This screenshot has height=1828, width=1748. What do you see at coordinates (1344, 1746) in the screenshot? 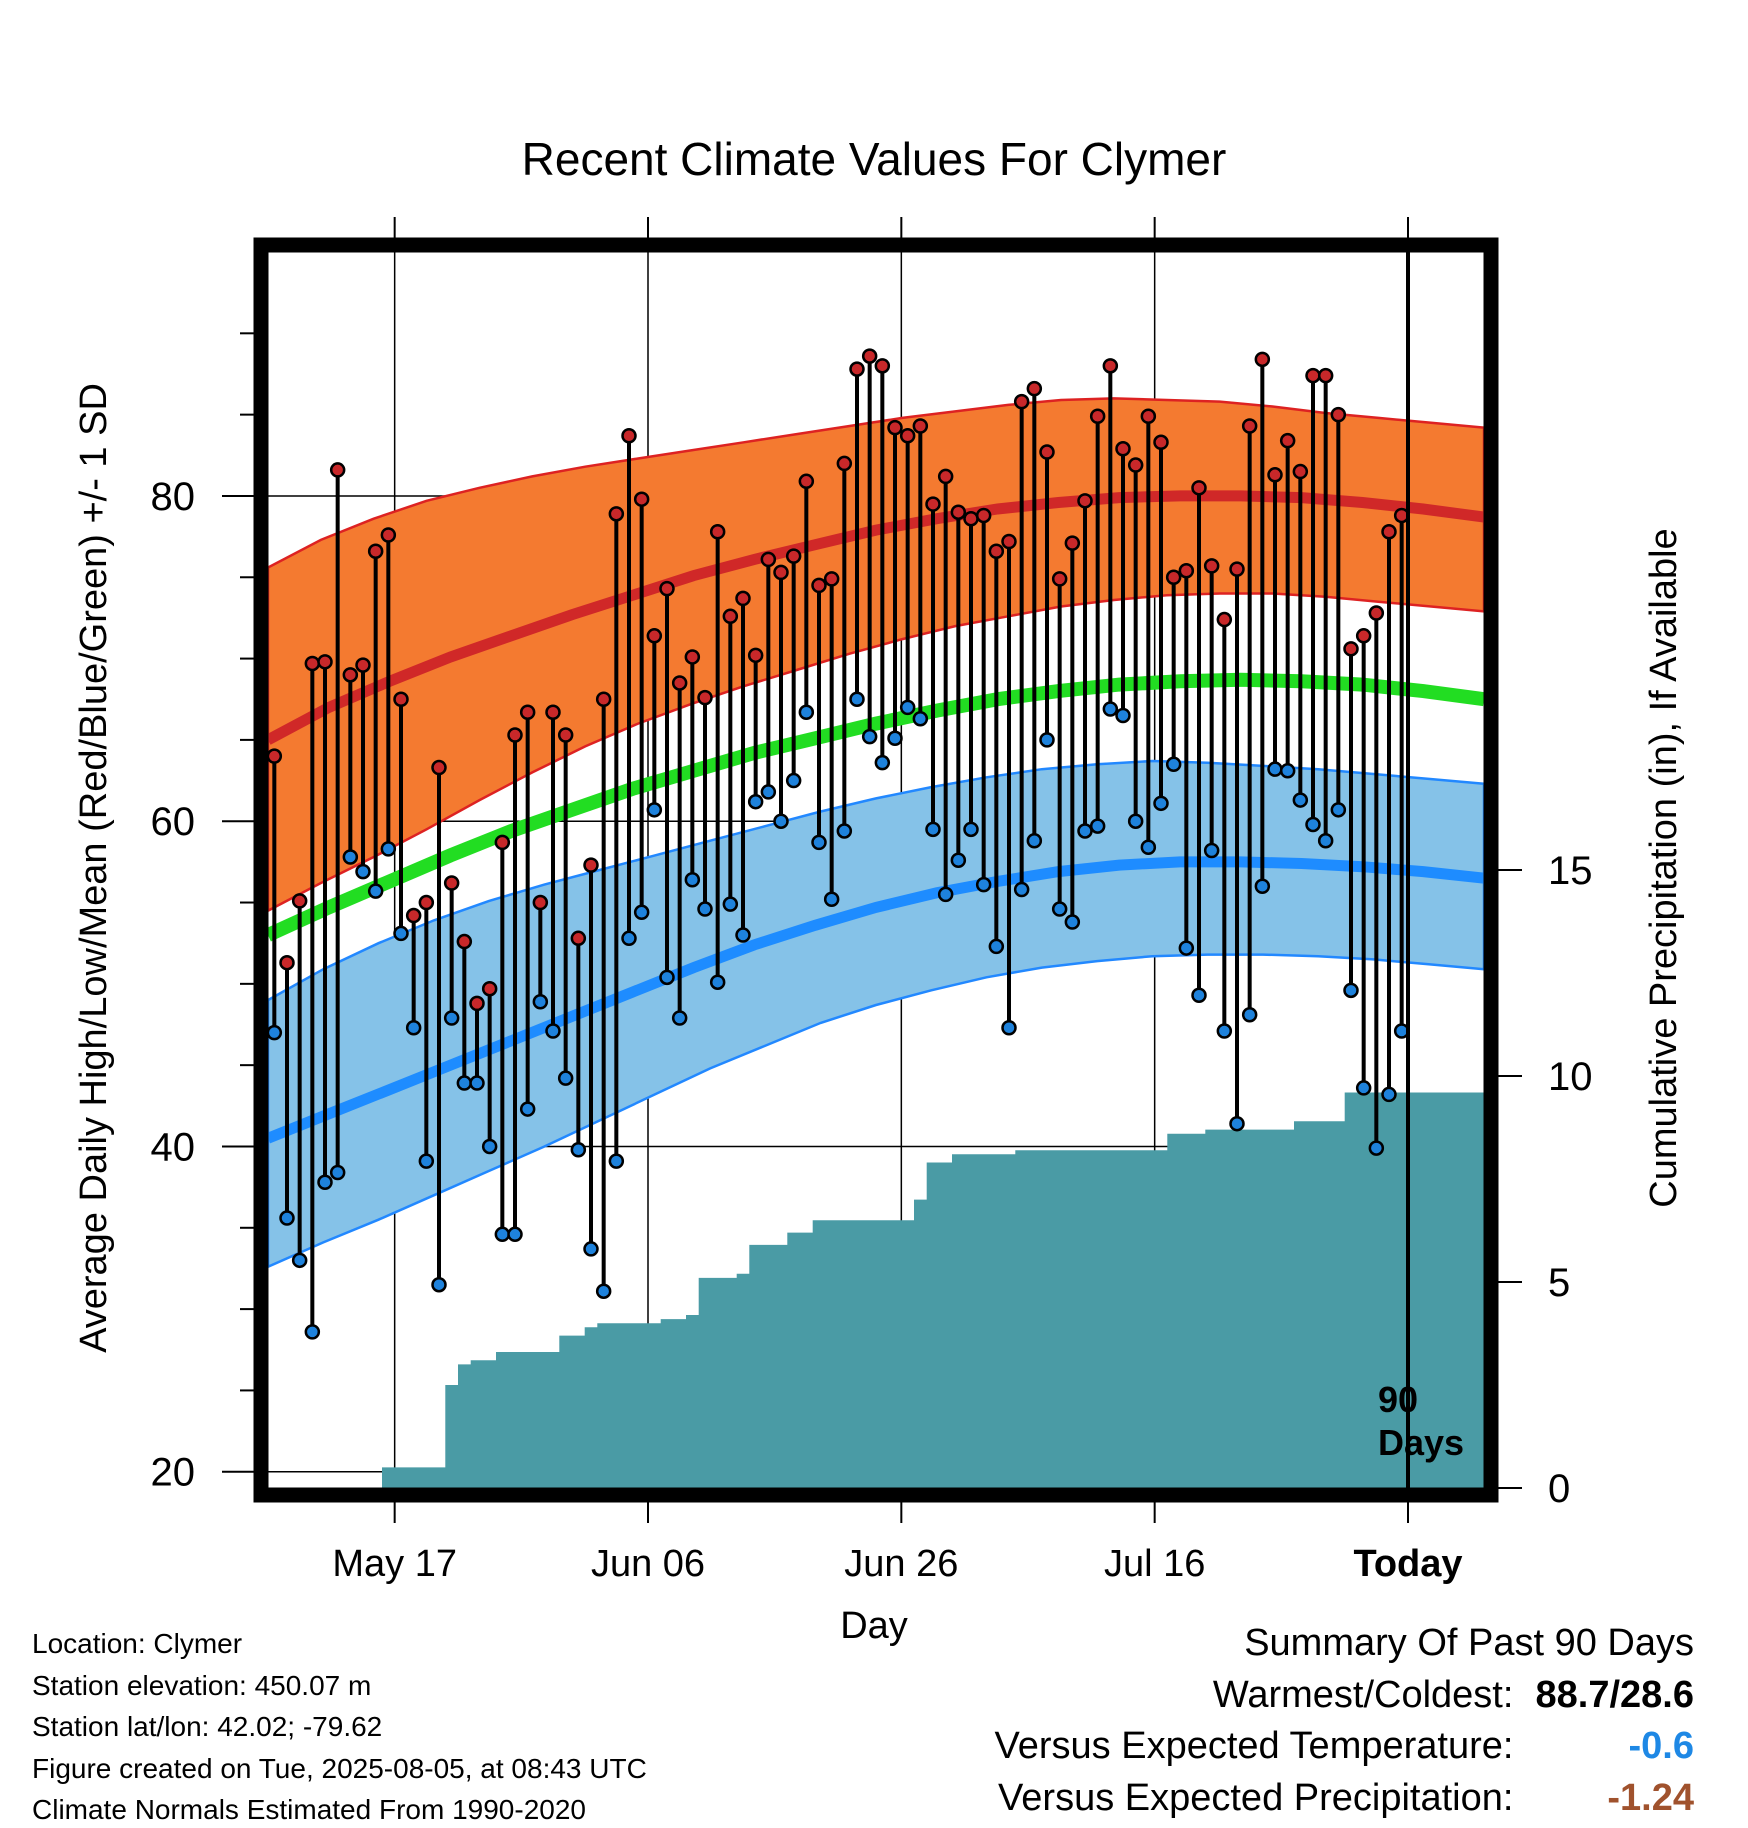
I see `summary-temperature: Versus Expected Temperature: -0.6` at bounding box center [1344, 1746].